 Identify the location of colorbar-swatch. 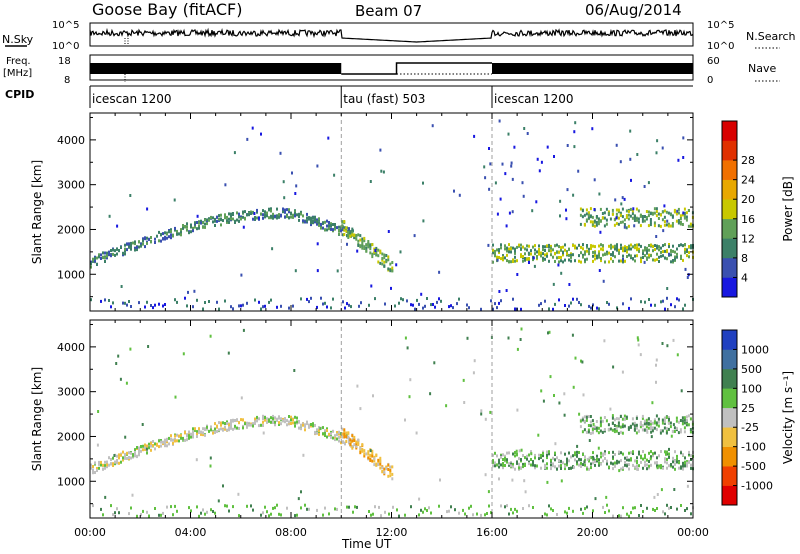
(729, 267).